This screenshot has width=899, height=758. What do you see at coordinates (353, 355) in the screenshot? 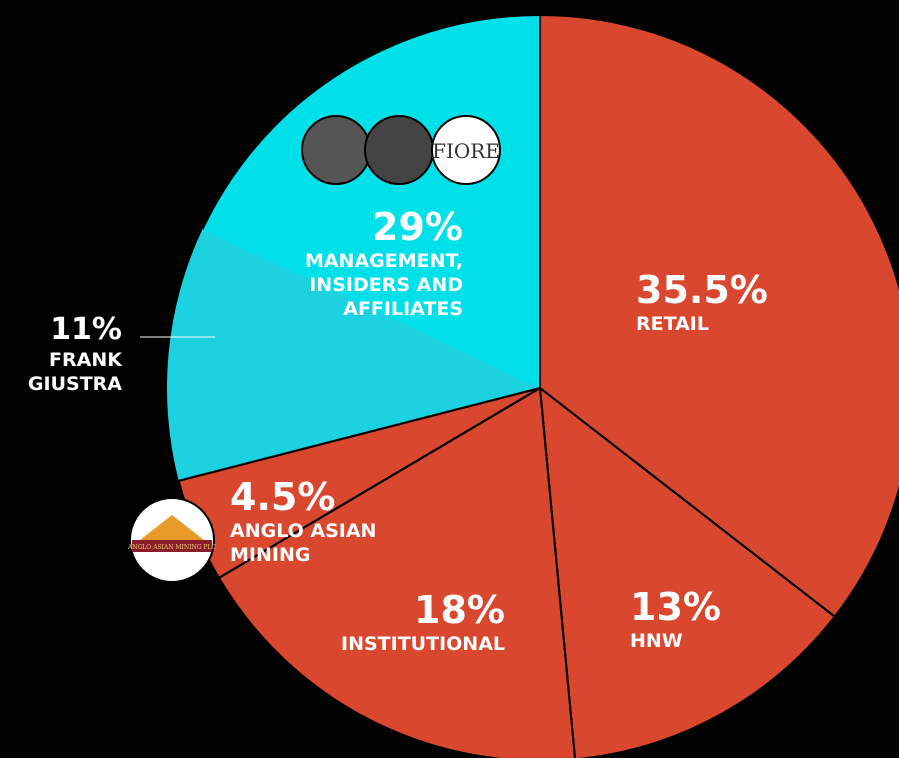
I see `pie-sub-slice` at bounding box center [353, 355].